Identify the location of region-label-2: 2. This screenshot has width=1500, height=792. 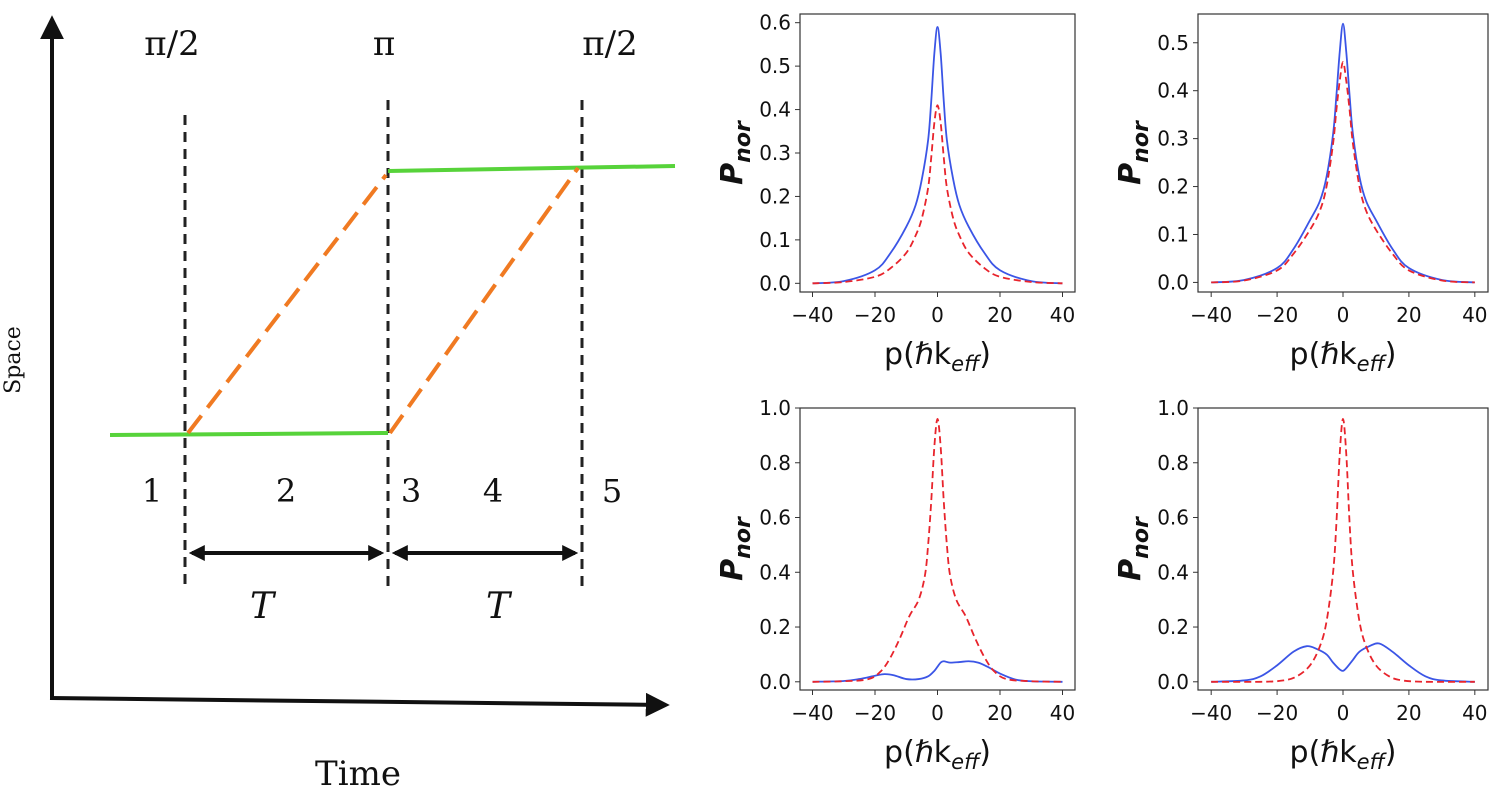
(286, 491).